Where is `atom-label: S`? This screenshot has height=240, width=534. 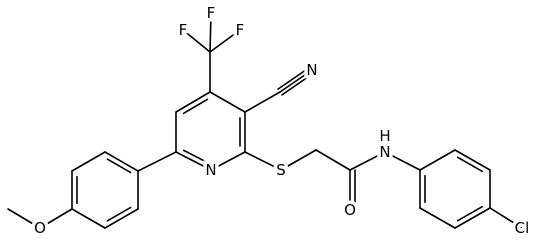
atom-label: S is located at coordinates (281, 170).